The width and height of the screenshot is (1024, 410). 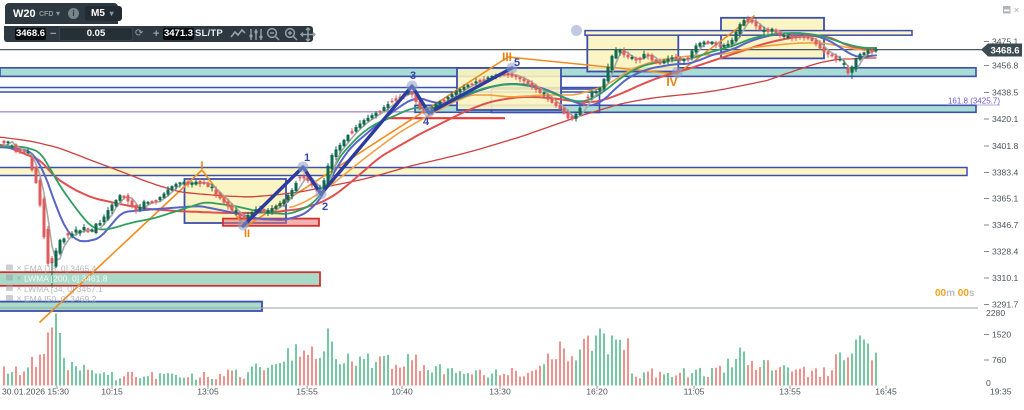 What do you see at coordinates (325, 207) in the screenshot?
I see `svg-text: 2` at bounding box center [325, 207].